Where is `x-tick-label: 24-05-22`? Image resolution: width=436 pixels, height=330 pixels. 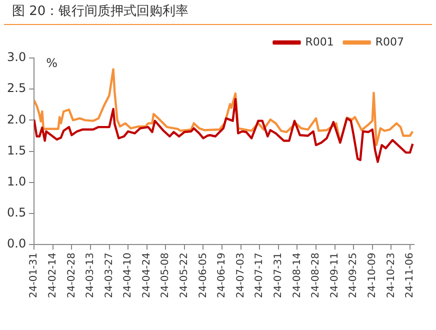 x-tick-label: 24-05-22 is located at coordinates (184, 275).